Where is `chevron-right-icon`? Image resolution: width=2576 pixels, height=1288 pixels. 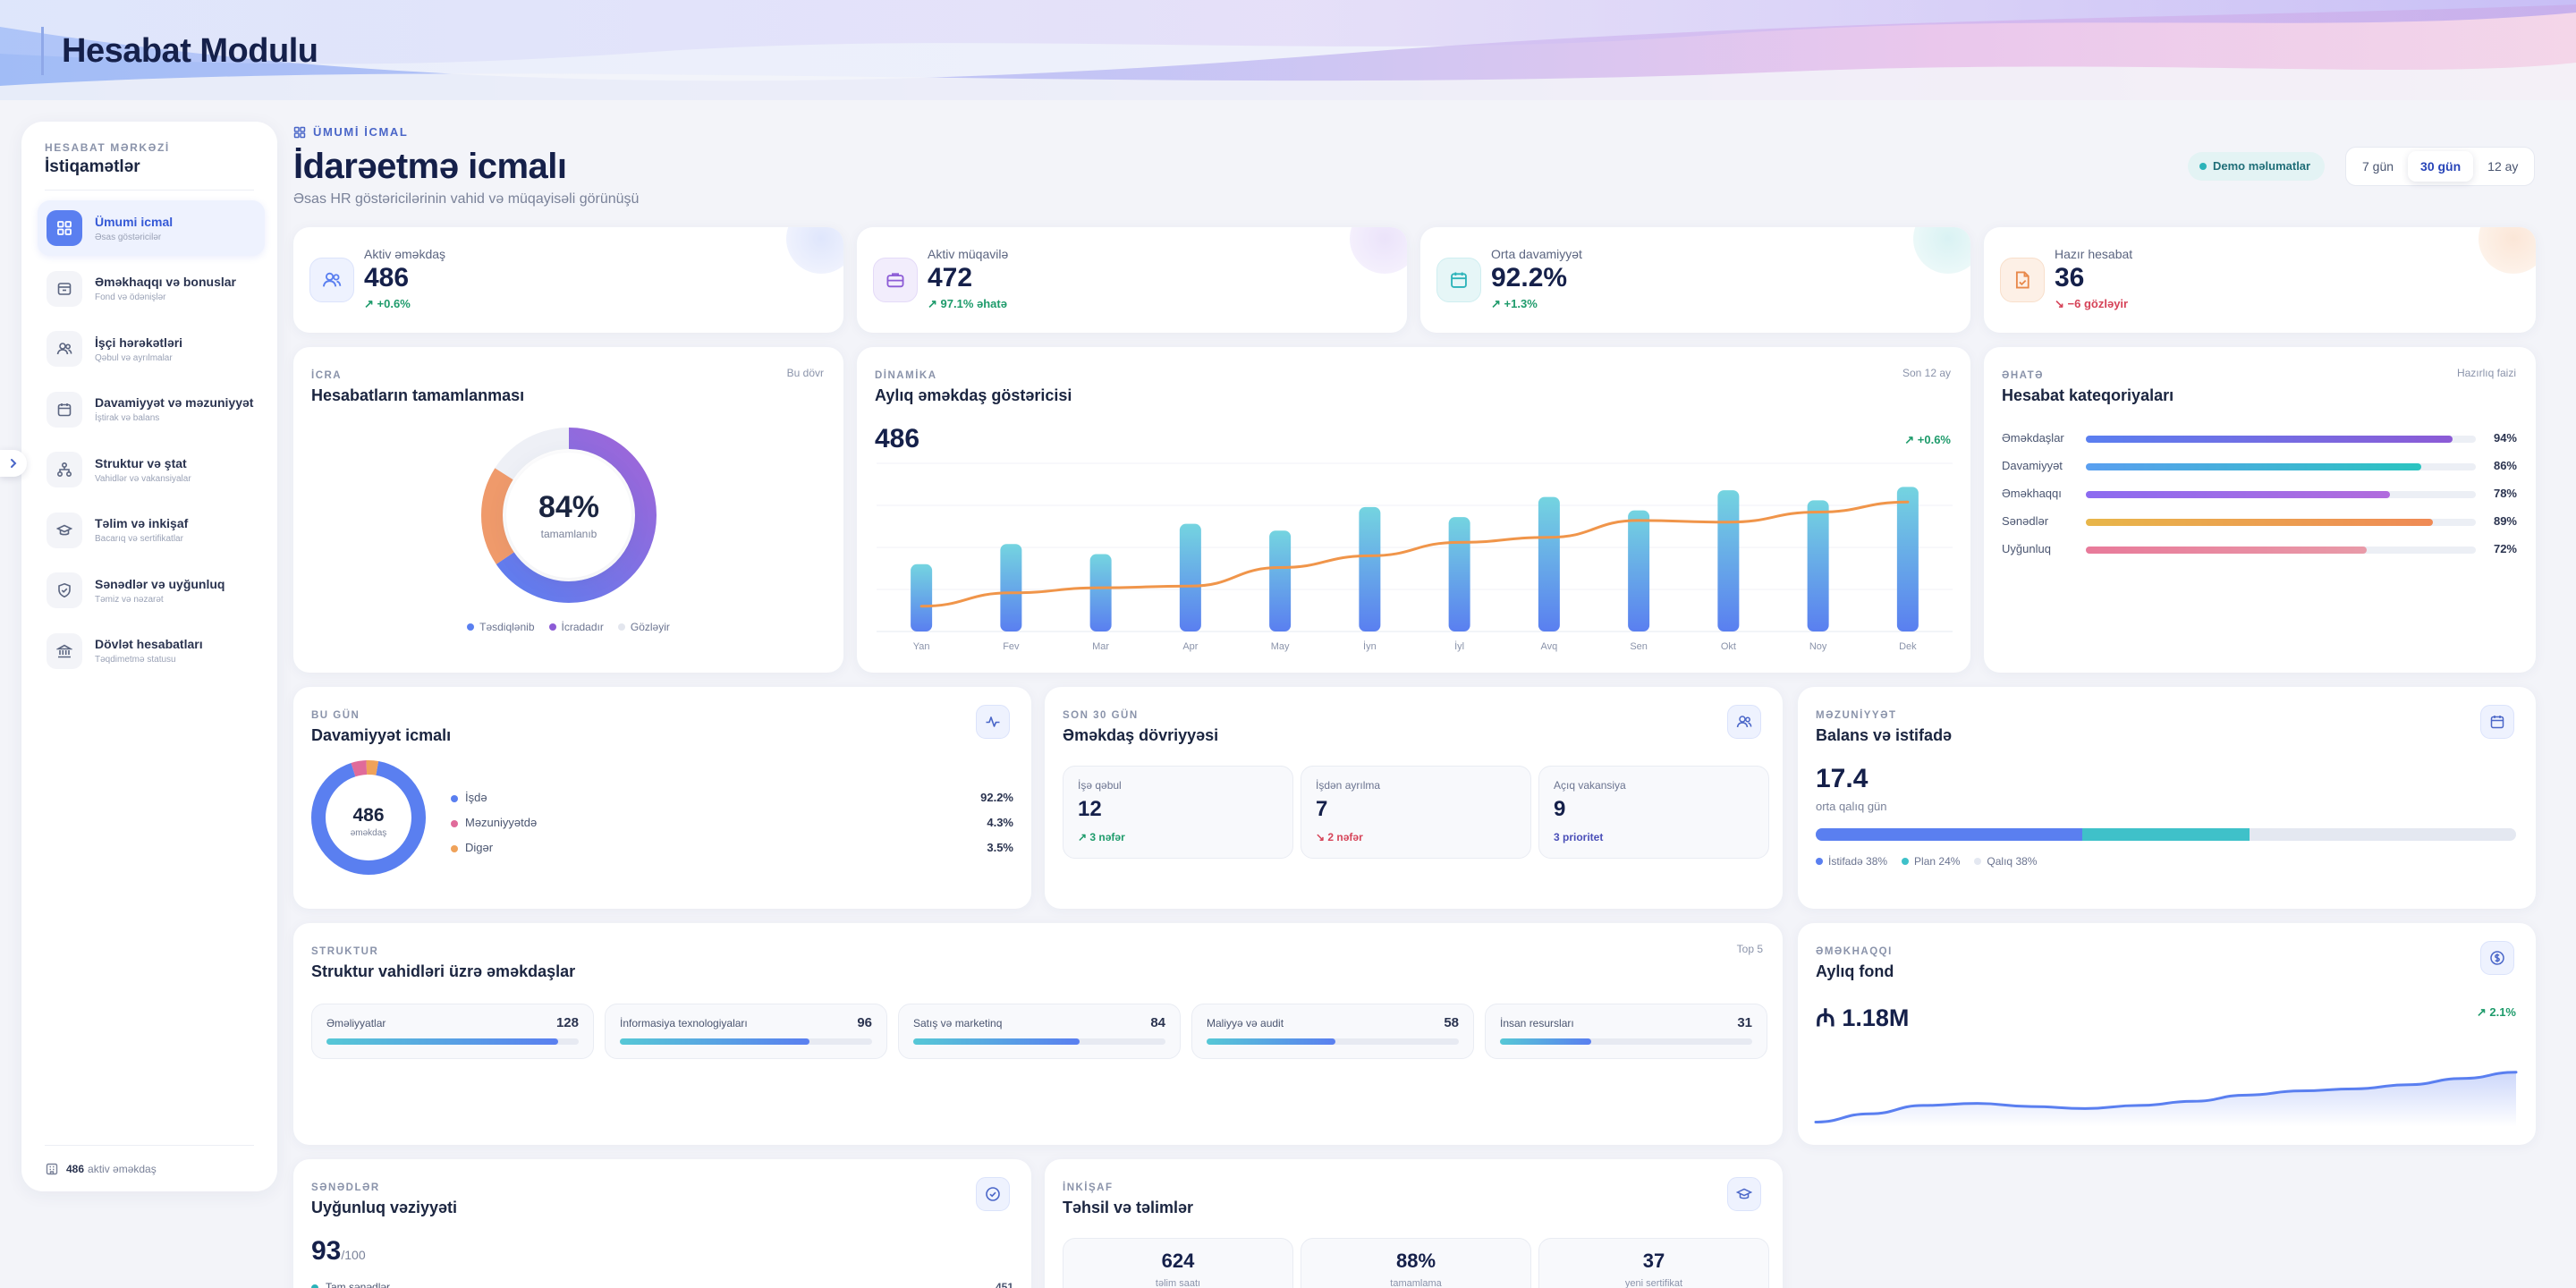
chevron-right-icon is located at coordinates (14, 463).